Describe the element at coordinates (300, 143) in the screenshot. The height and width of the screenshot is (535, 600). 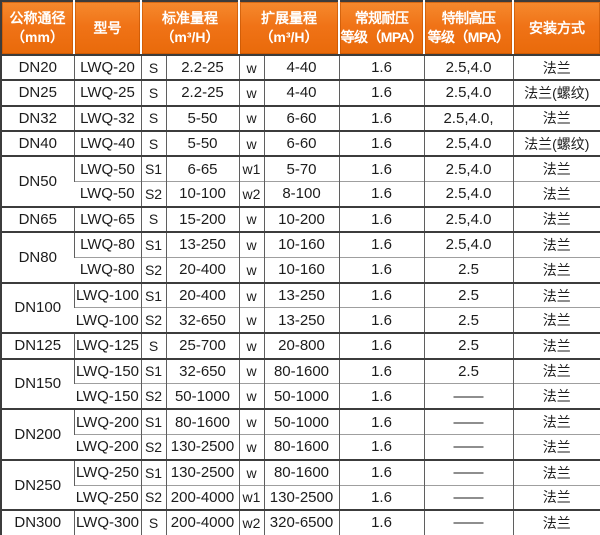
I see `table-row: DN40 LWQ-40 S 5-50 w 6-60 1.6 2.5,4.0 法兰(螺纹)` at that location.